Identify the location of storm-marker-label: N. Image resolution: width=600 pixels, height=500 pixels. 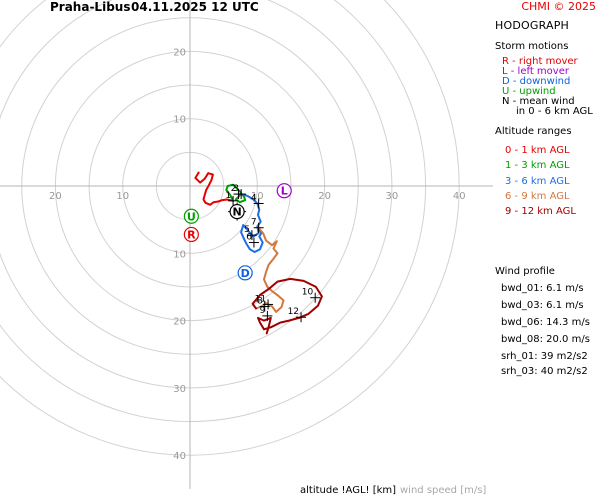
(237, 212).